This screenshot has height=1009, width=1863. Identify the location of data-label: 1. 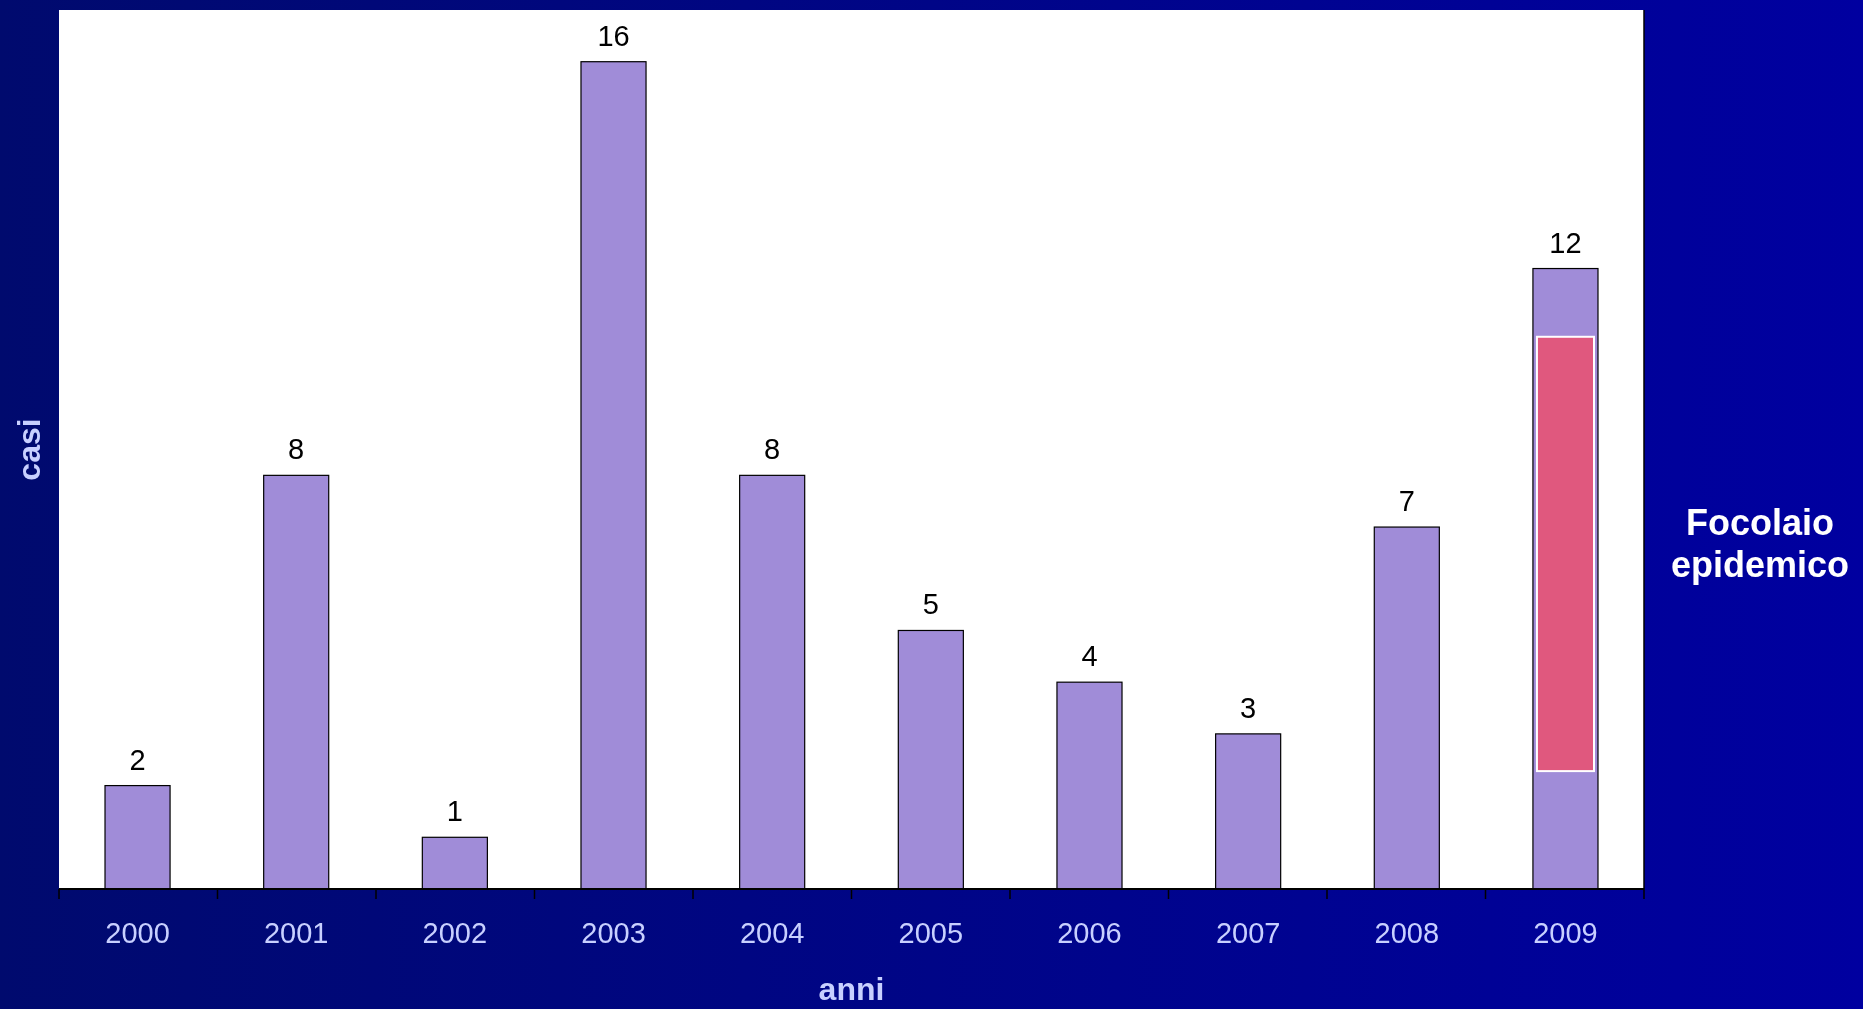
(454, 811).